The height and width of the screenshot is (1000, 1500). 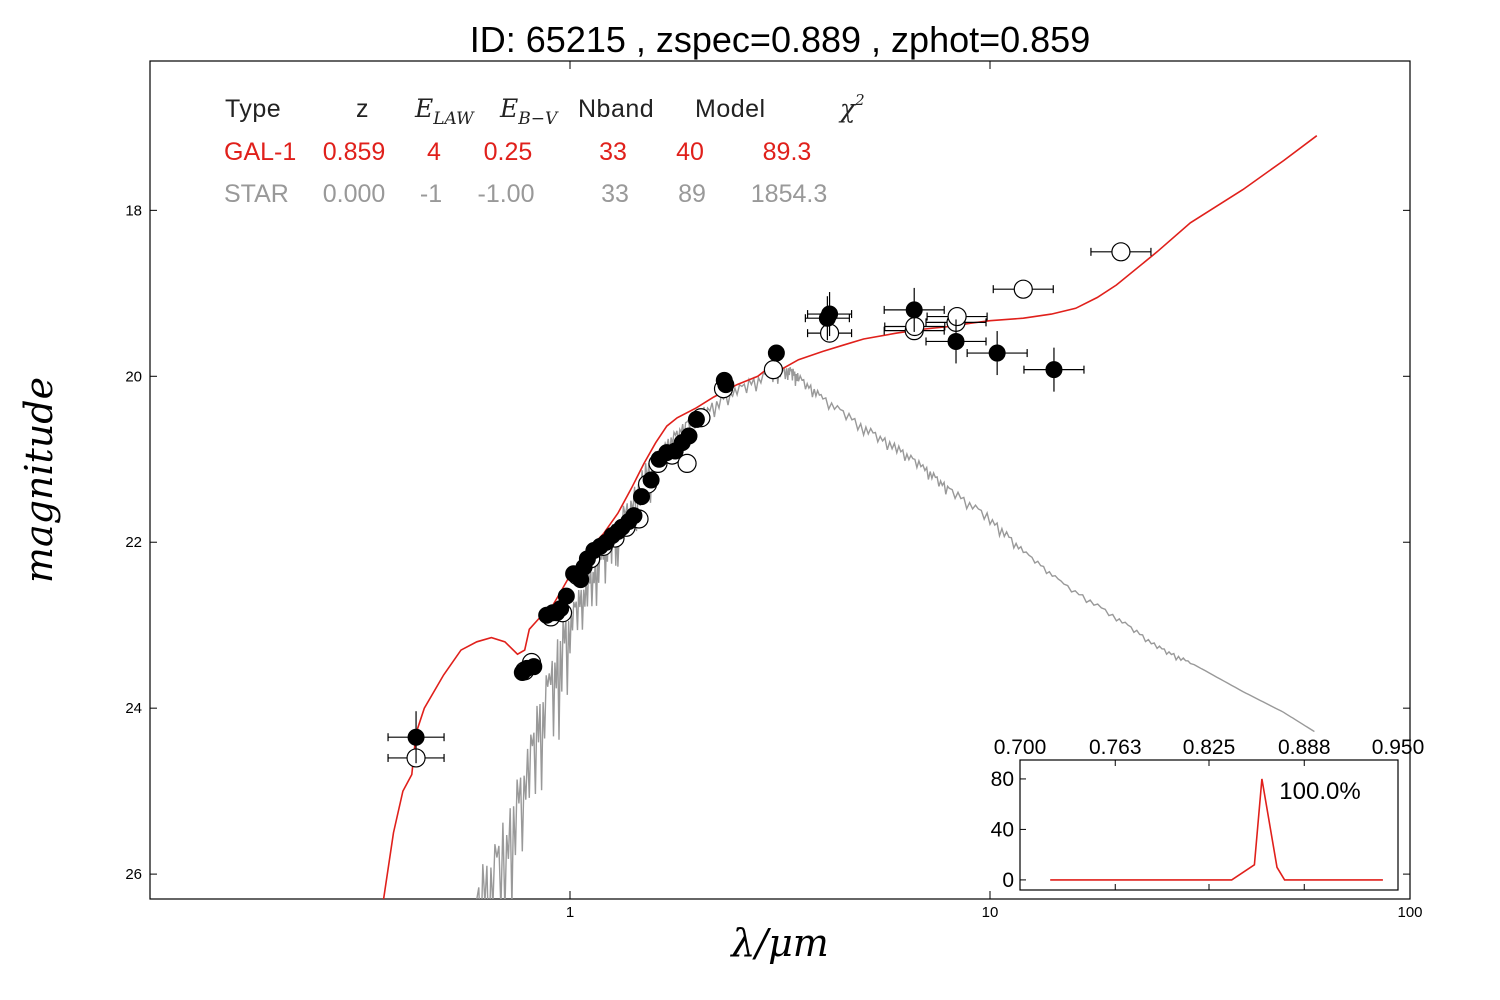 I want to click on chart-title: ID: 65215 , zspec=0.889 , zphot=0.859, so click(x=780, y=39).